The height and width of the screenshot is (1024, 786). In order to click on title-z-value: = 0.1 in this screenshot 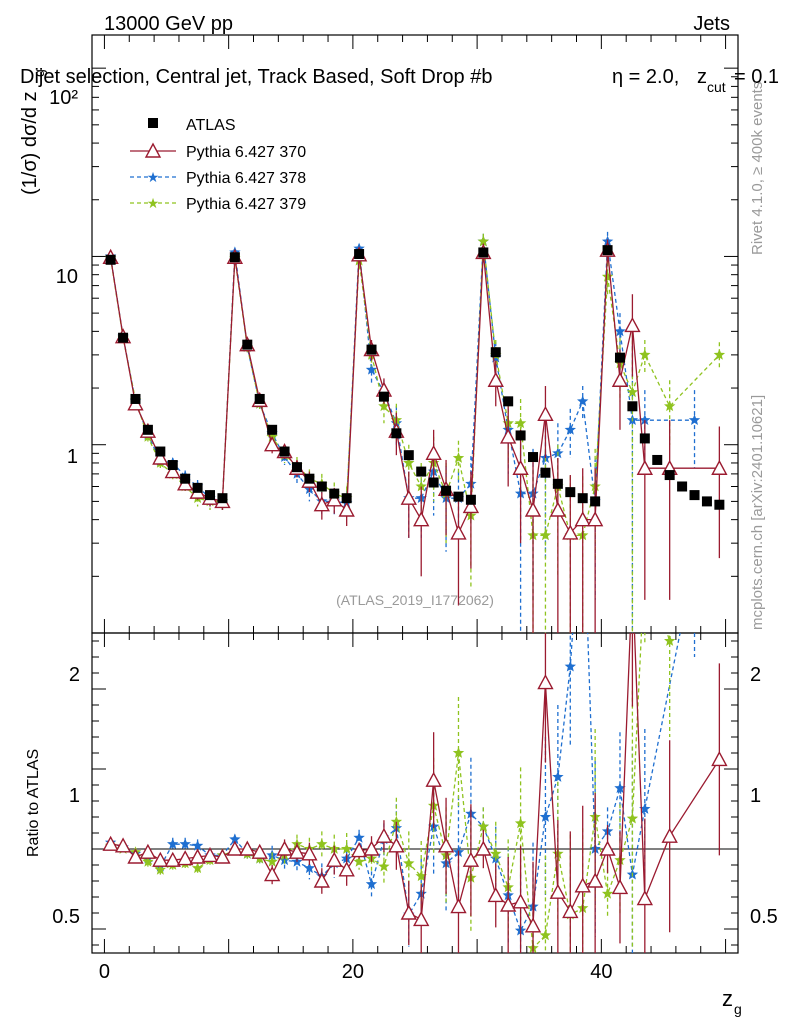, I will do `click(756, 77)`.